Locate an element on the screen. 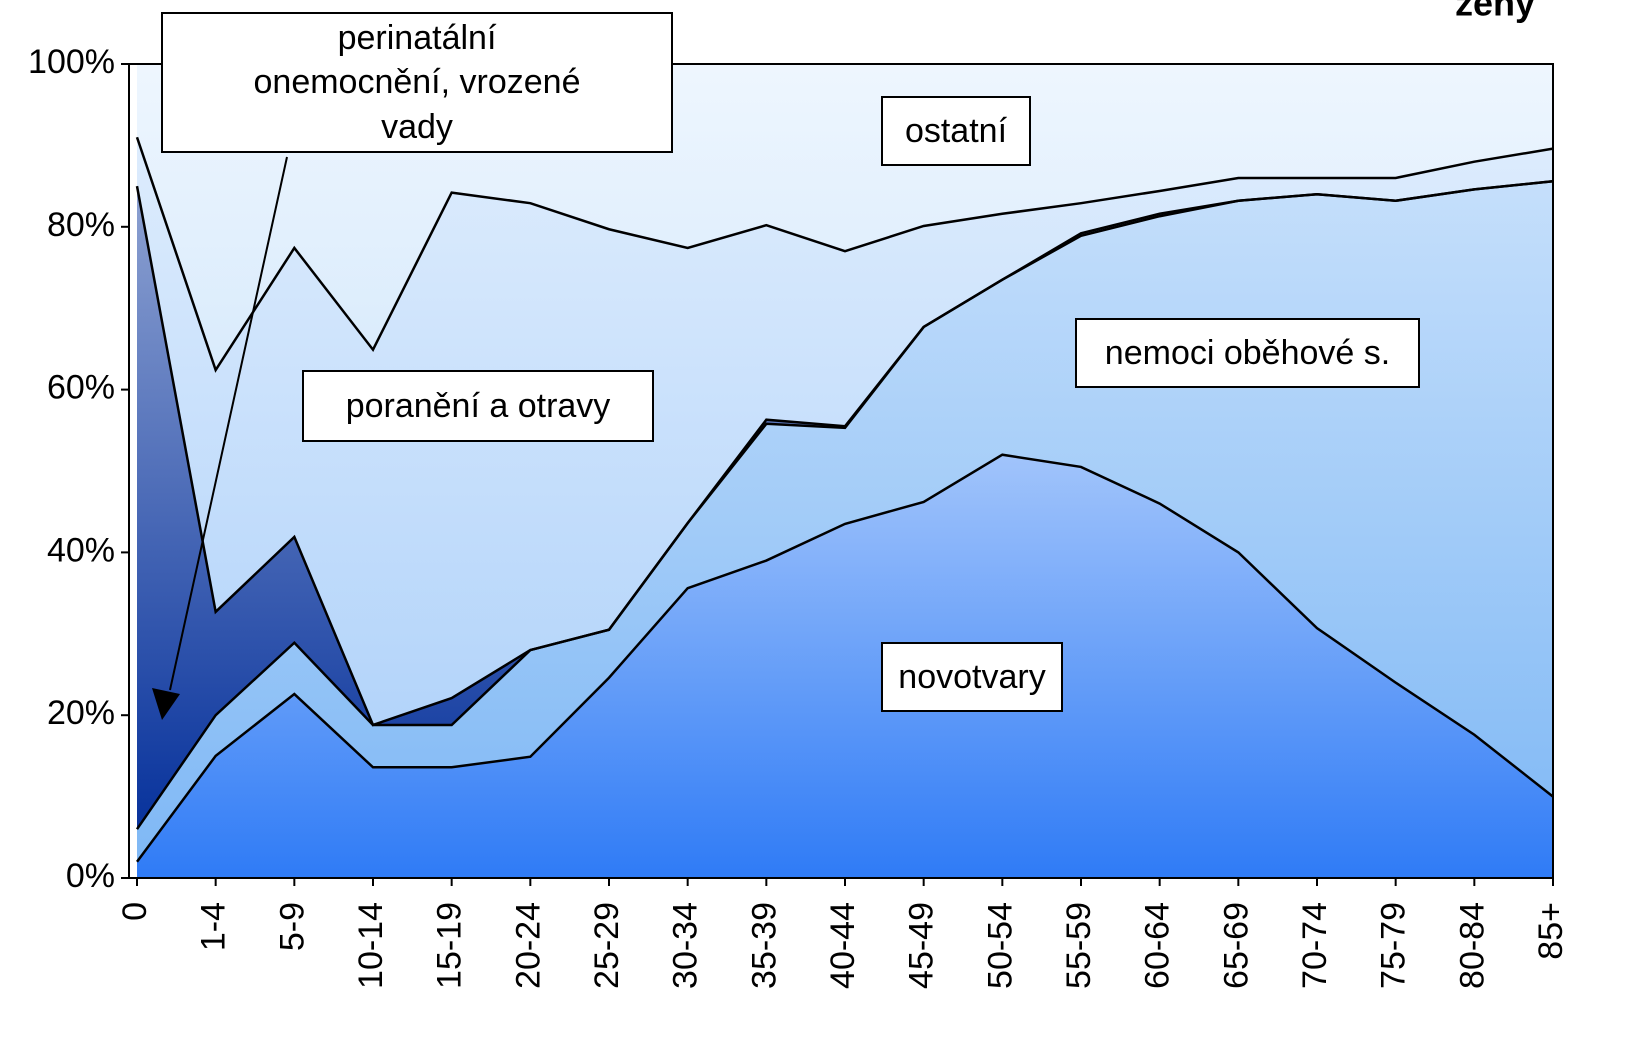 The height and width of the screenshot is (1061, 1643). x-tick-label: 80-84 is located at coordinates (1472, 945).